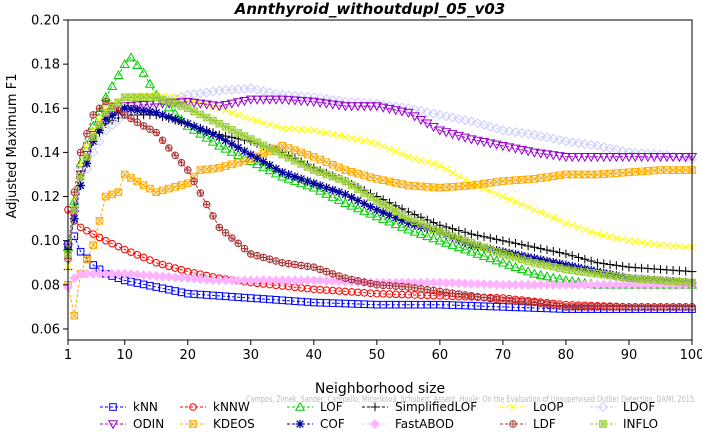 The height and width of the screenshot is (434, 702). I want to click on x-tick-label: 30, so click(251, 355).